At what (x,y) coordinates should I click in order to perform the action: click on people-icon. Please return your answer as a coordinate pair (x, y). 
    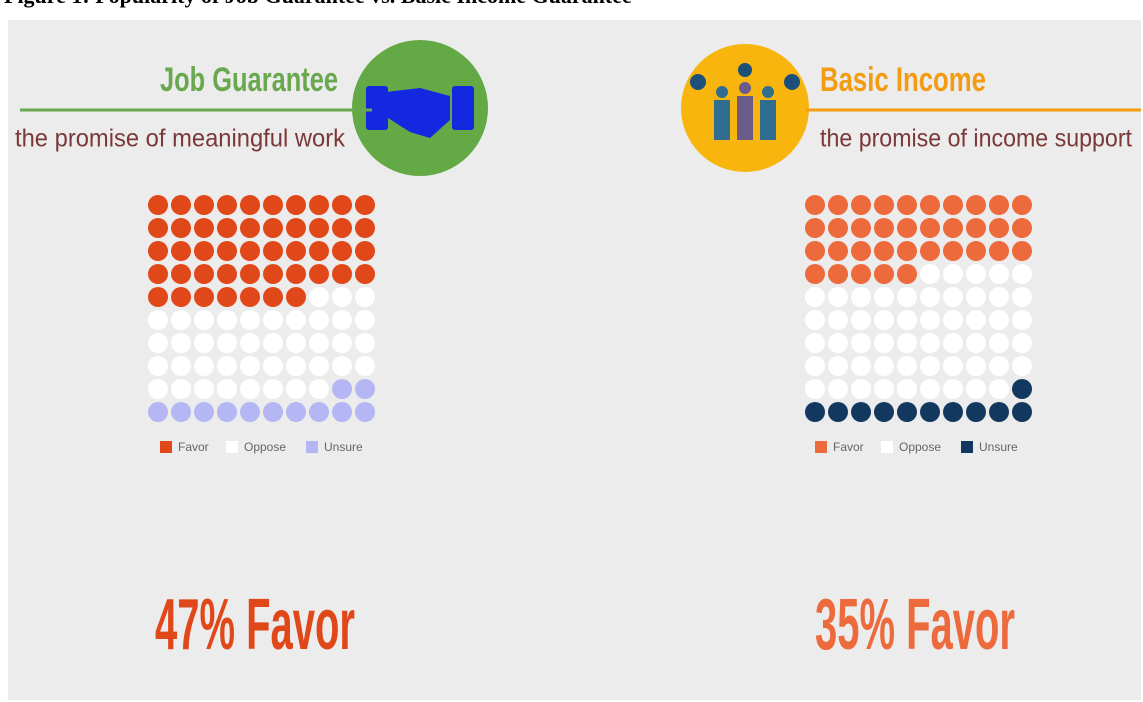
    Looking at the image, I should click on (745, 101).